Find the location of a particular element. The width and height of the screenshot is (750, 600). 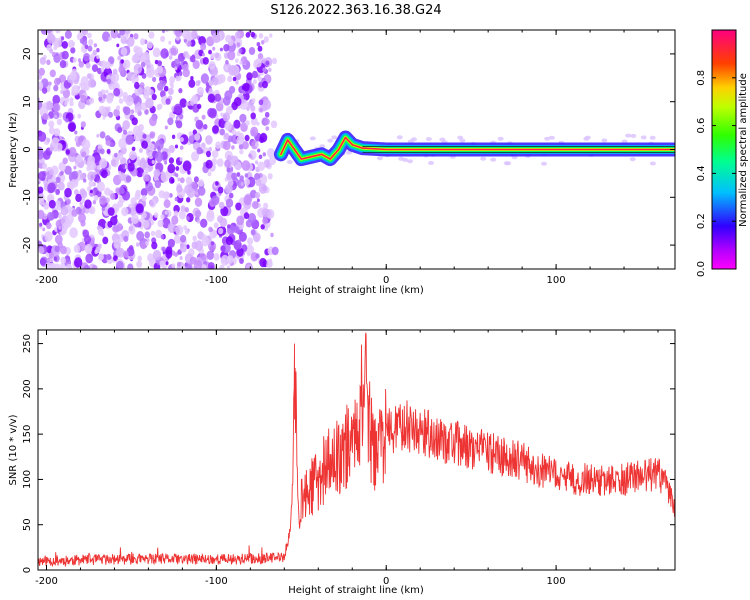

y-tick-label: 0 is located at coordinates (27, 570).